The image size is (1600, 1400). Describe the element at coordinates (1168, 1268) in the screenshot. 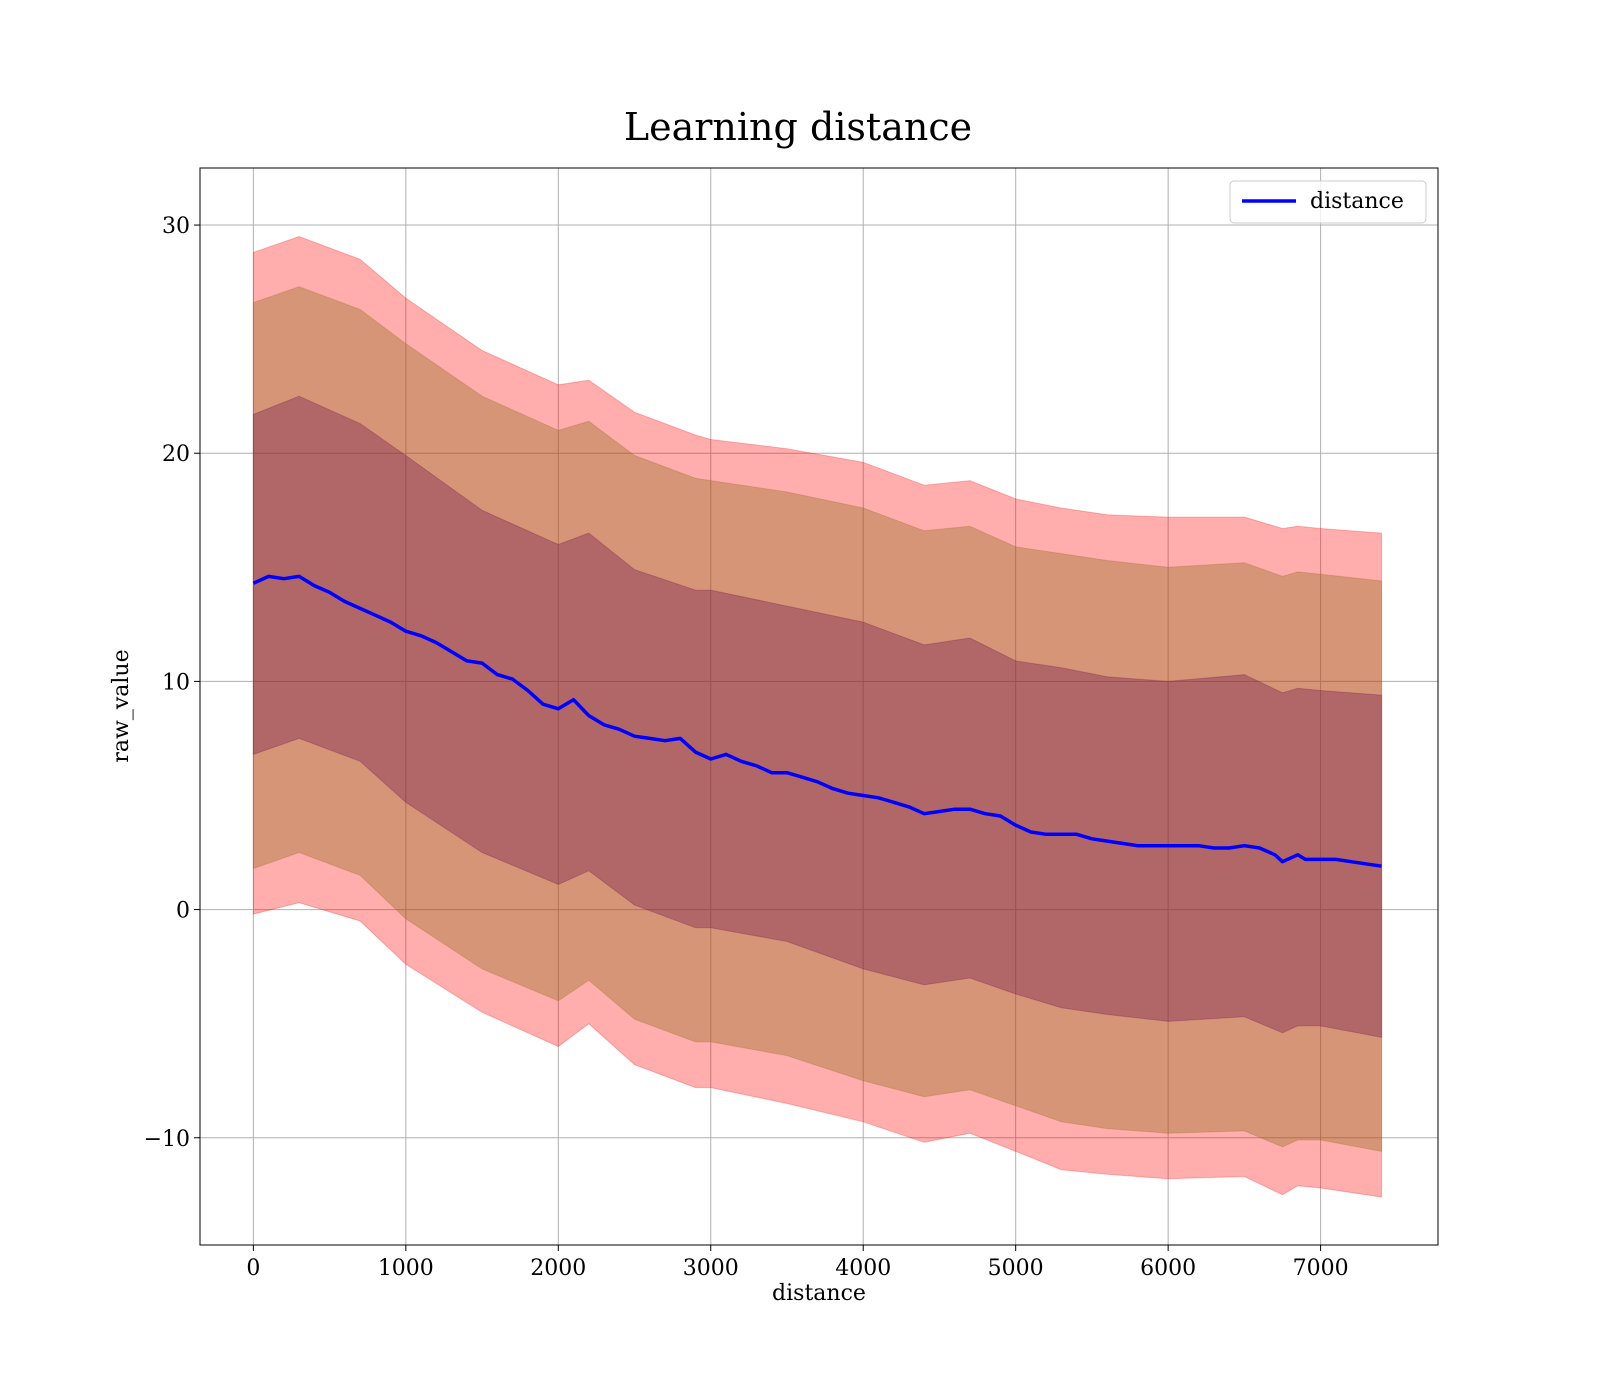

I see `x-tick-label: 6000` at that location.